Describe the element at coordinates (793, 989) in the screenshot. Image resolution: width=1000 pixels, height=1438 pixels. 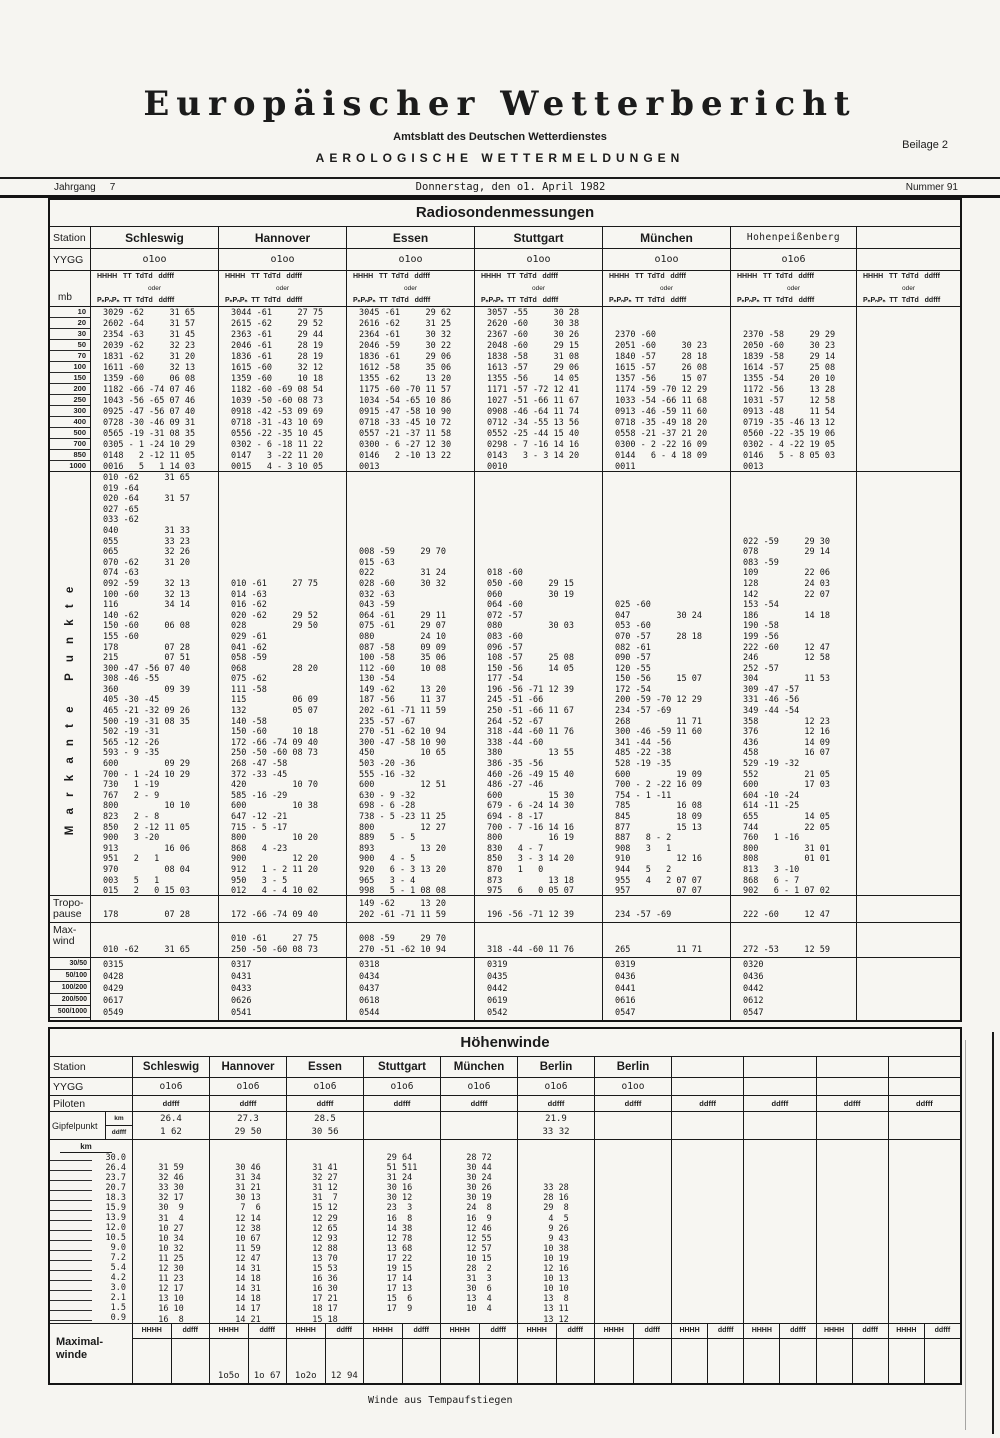
I see `codes-hohenpeissenberg: 0320 0436 0442 0612 0547` at that location.